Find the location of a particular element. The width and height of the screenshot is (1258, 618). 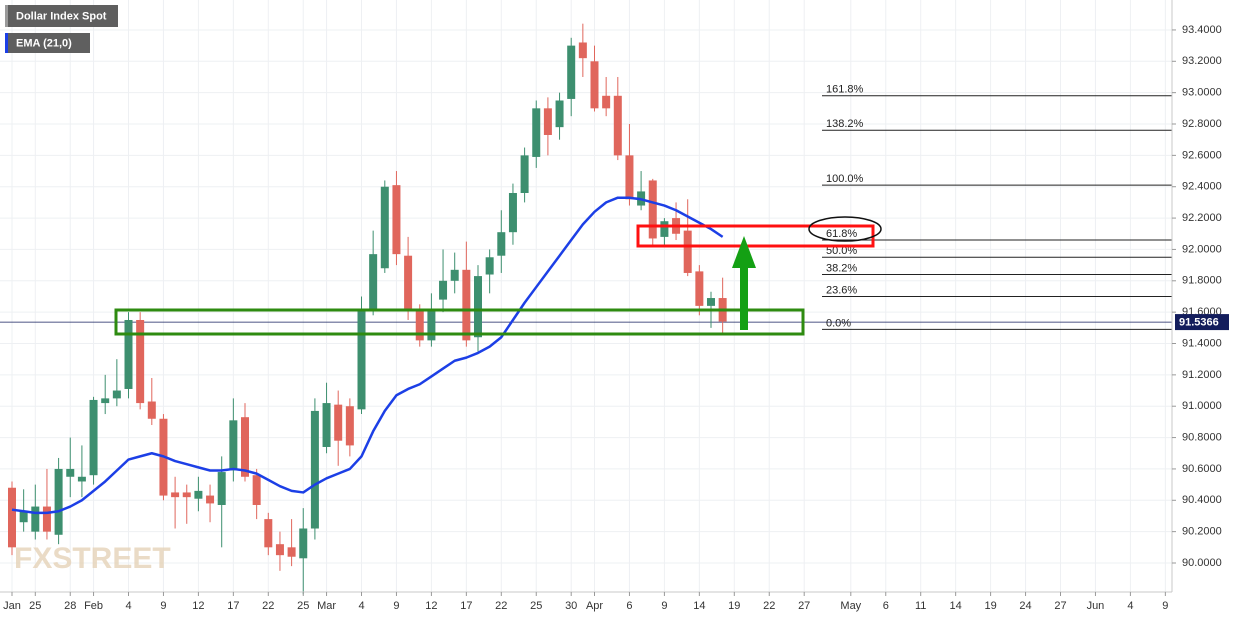

watermark: FXSTREET is located at coordinates (92, 558).